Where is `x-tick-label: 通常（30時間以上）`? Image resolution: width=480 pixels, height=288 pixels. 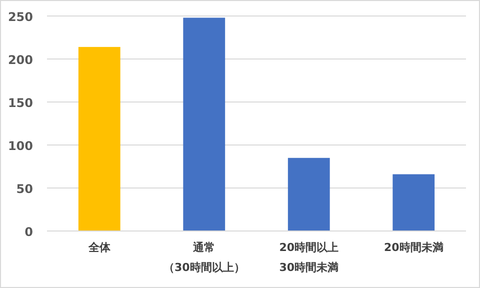 x-tick-label: 通常（30時間以上） is located at coordinates (204, 257).